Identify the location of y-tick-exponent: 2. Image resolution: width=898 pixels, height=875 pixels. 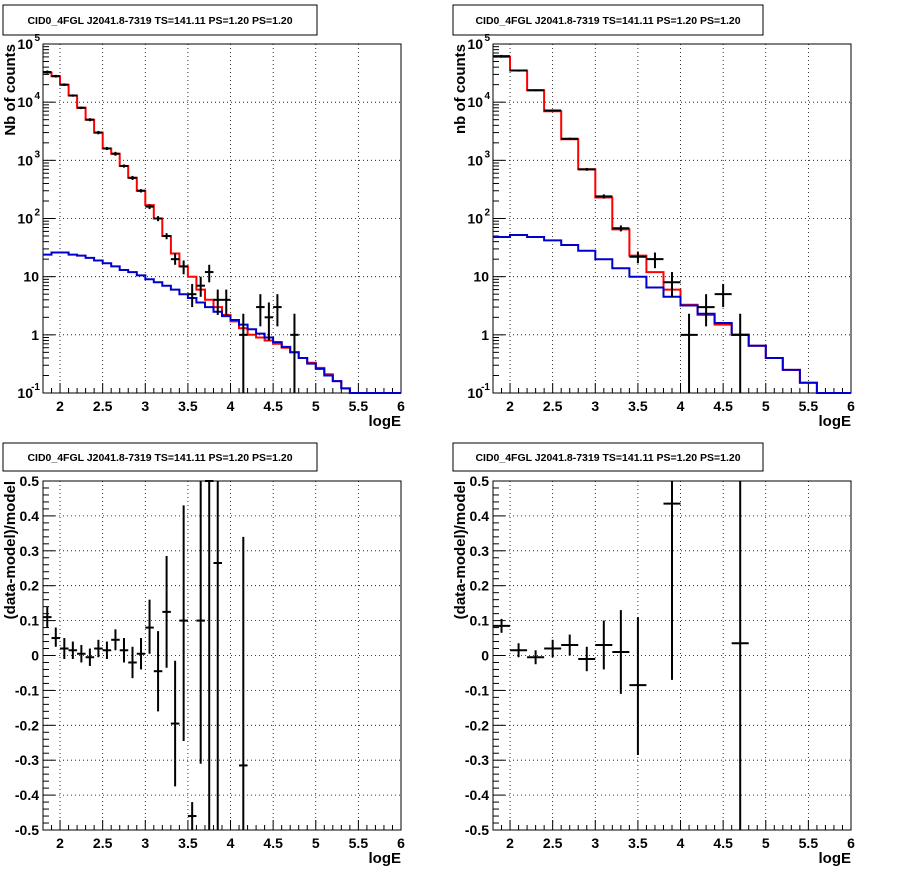
(37, 213).